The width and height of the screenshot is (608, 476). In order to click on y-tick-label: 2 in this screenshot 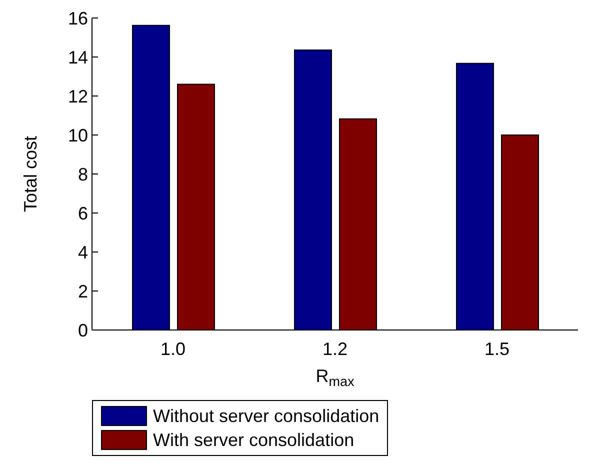, I will do `click(83, 291)`.